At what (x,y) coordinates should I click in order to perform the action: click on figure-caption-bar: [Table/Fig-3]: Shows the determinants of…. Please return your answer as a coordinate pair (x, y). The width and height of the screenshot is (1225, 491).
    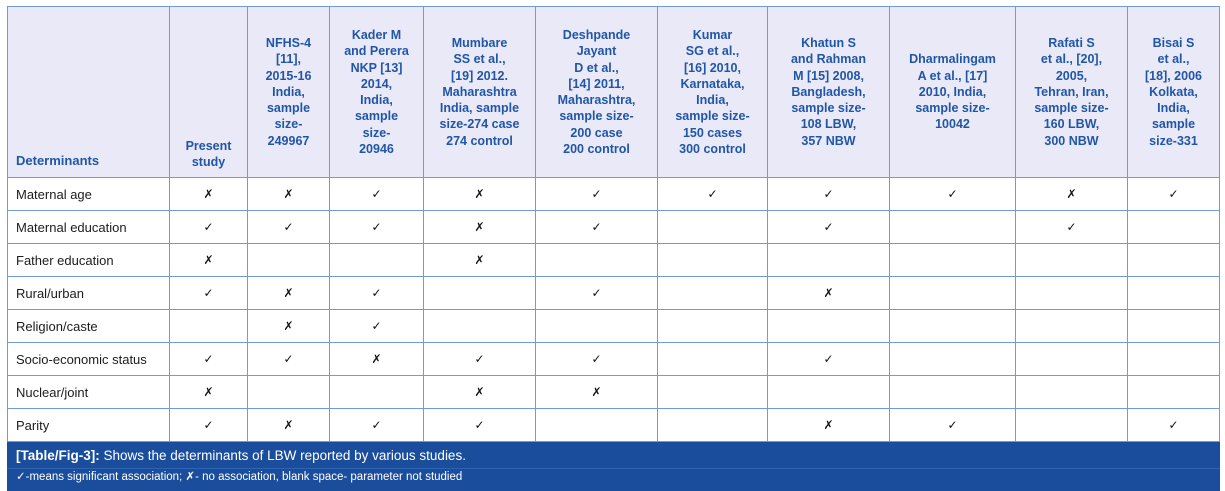
    Looking at the image, I should click on (613, 466).